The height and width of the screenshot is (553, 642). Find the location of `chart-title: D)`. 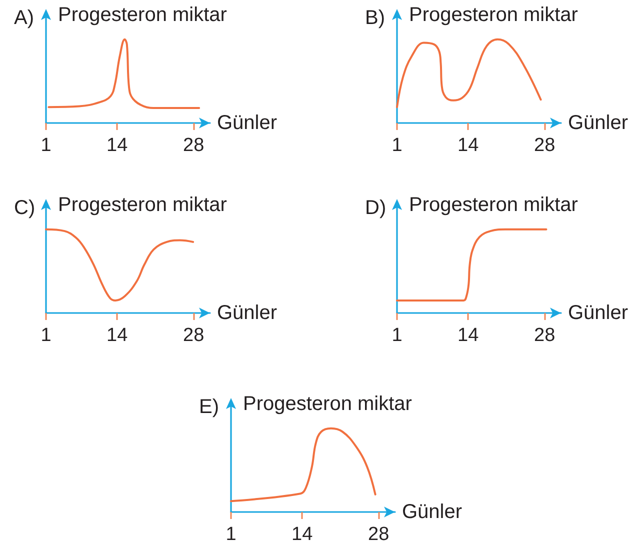

chart-title: D) is located at coordinates (375, 208).